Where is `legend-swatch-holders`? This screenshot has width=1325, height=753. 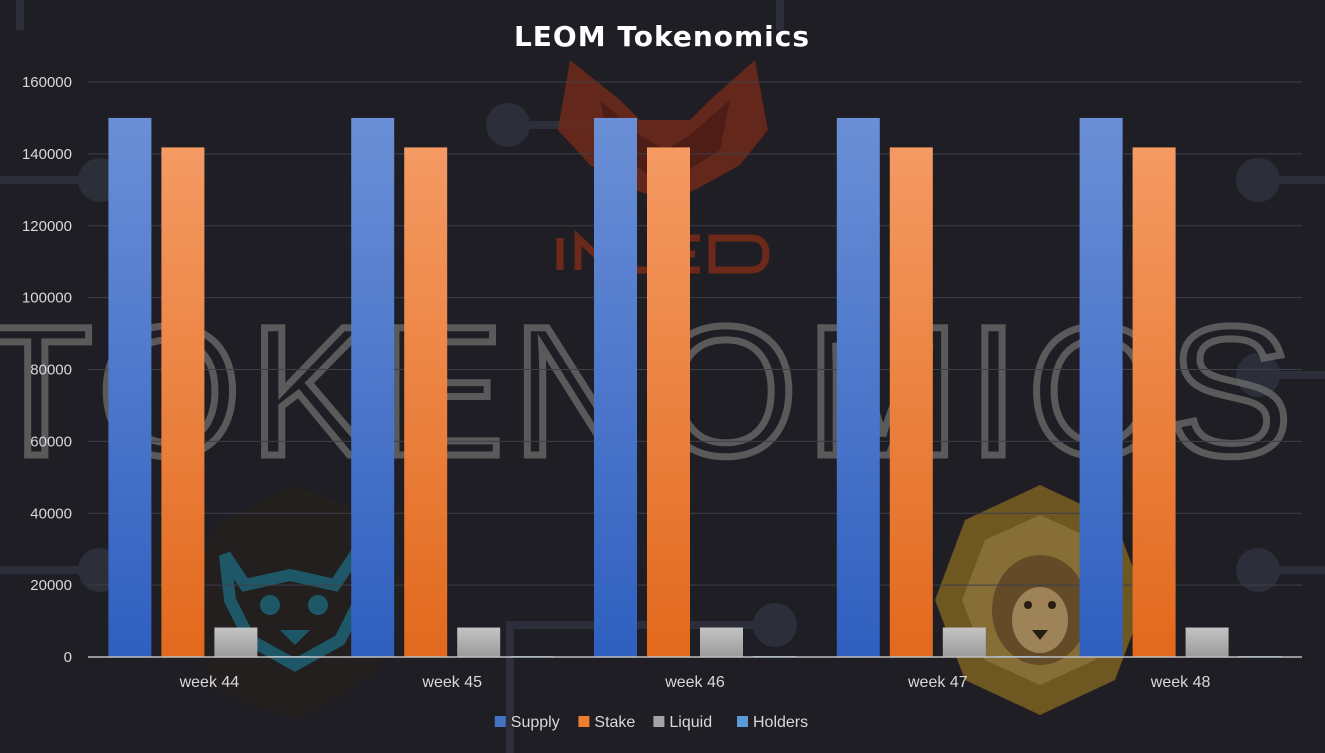 legend-swatch-holders is located at coordinates (742, 721).